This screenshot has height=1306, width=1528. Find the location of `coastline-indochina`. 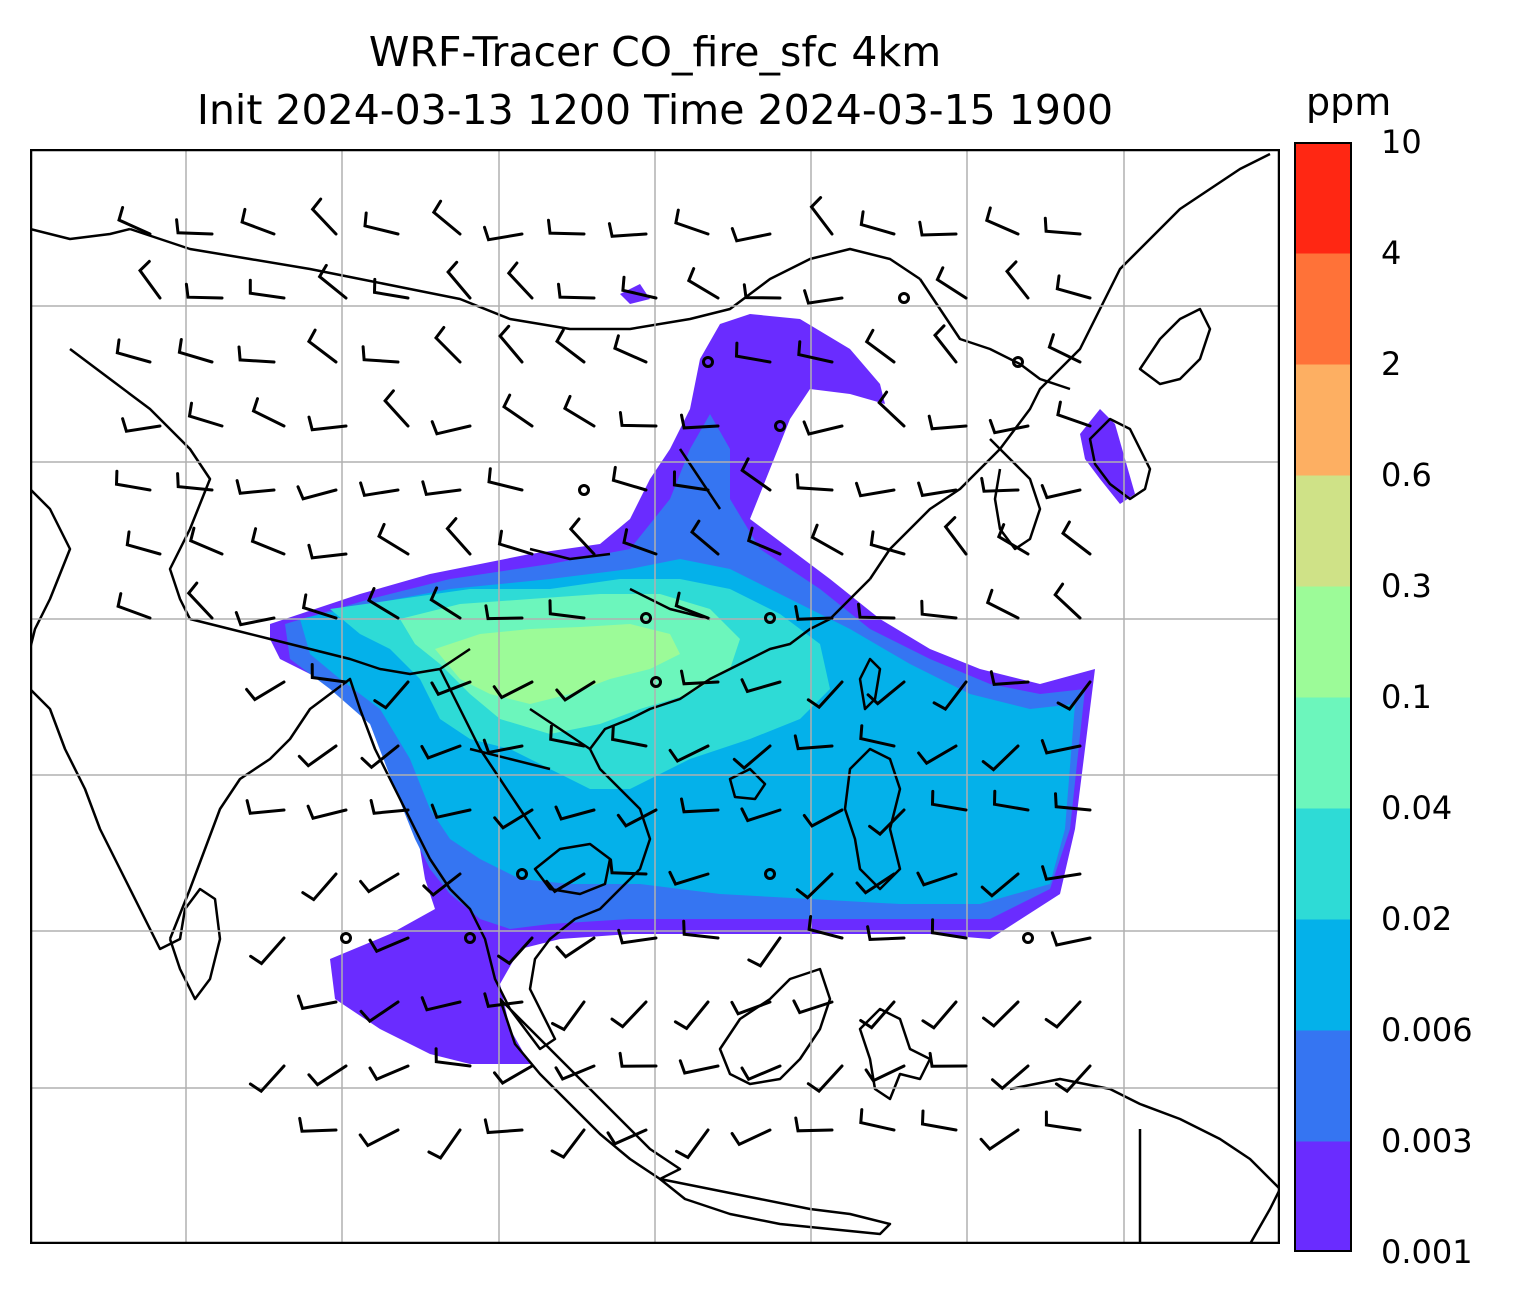

coastline-indochina is located at coordinates (649, 814).